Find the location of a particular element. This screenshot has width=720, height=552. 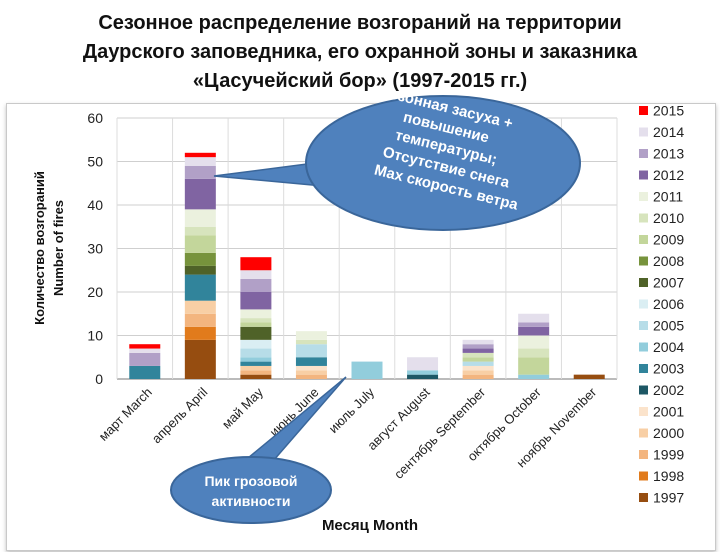

y-tick-label: 10 is located at coordinates (95, 336).